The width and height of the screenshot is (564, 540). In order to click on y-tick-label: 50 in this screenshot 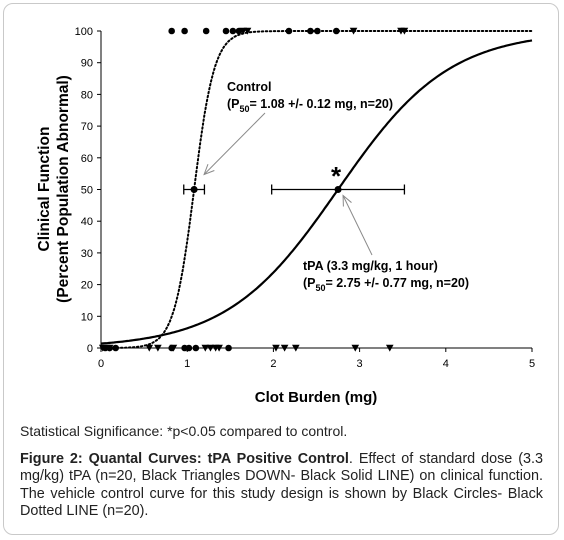, I will do `click(87, 191)`.